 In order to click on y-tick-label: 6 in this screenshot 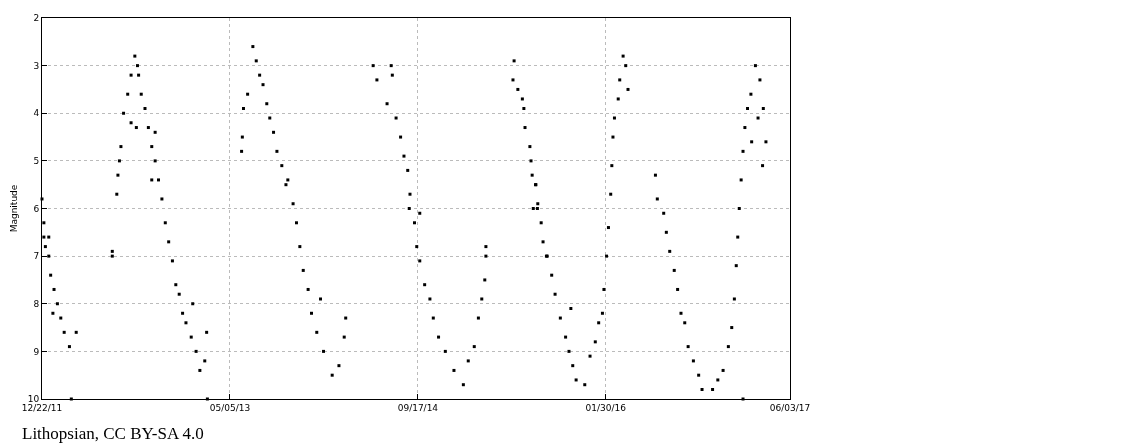, I will do `click(36, 208)`.